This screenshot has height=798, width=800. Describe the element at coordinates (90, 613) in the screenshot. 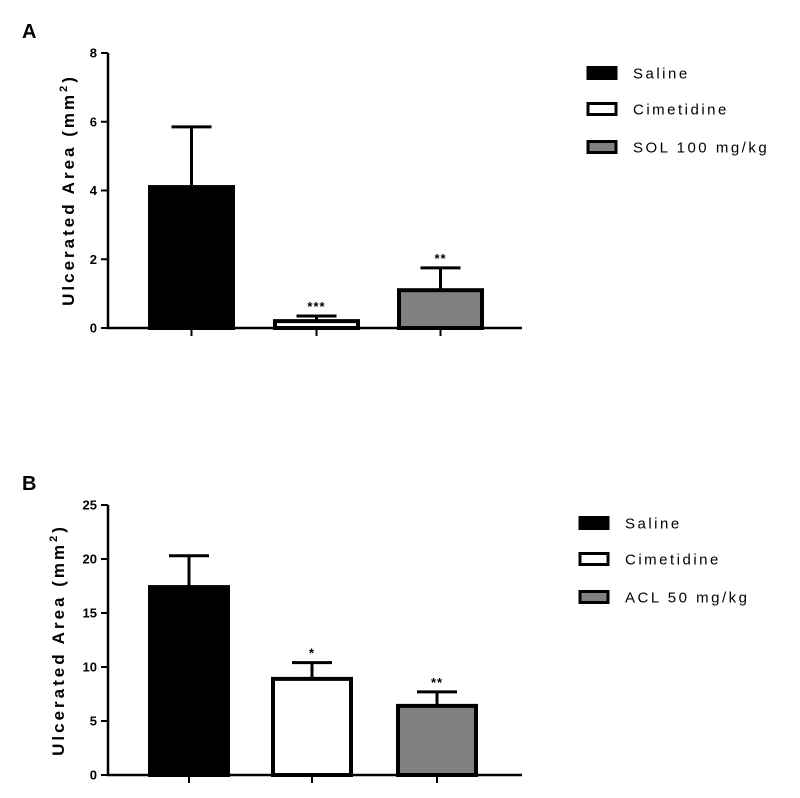

I see `y-tick-label: 15` at that location.